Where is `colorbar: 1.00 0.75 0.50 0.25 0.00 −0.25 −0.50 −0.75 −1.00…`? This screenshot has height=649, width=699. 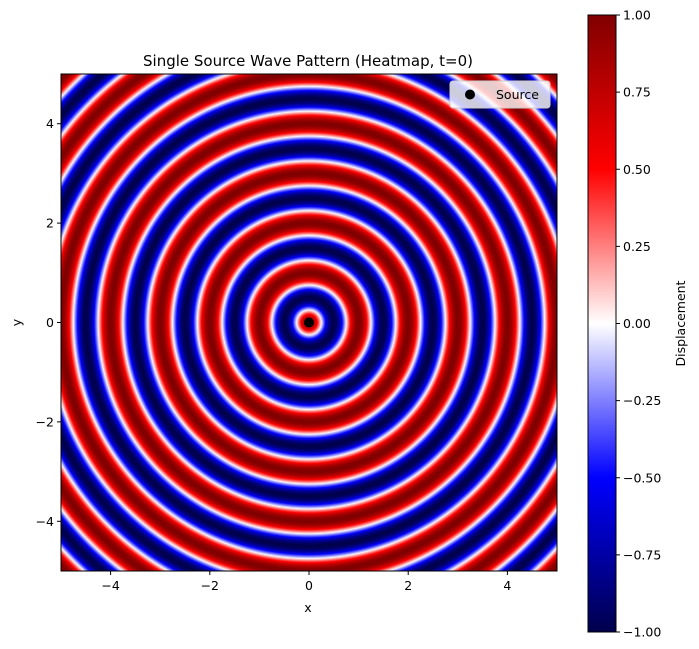
colorbar: 1.00 0.75 0.50 0.25 0.00 −0.25 −0.50 −0.75 −1.00… is located at coordinates (637, 324).